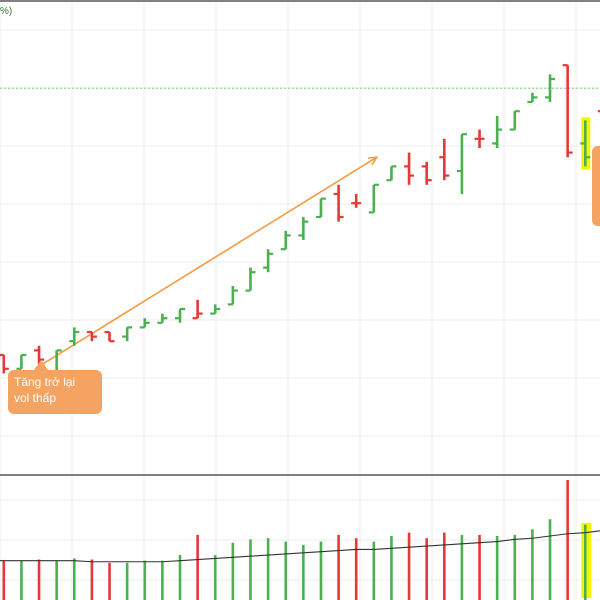 Image resolution: width=600 pixels, height=600 pixels. I want to click on callout-line-2: vol thấp, so click(35, 398).